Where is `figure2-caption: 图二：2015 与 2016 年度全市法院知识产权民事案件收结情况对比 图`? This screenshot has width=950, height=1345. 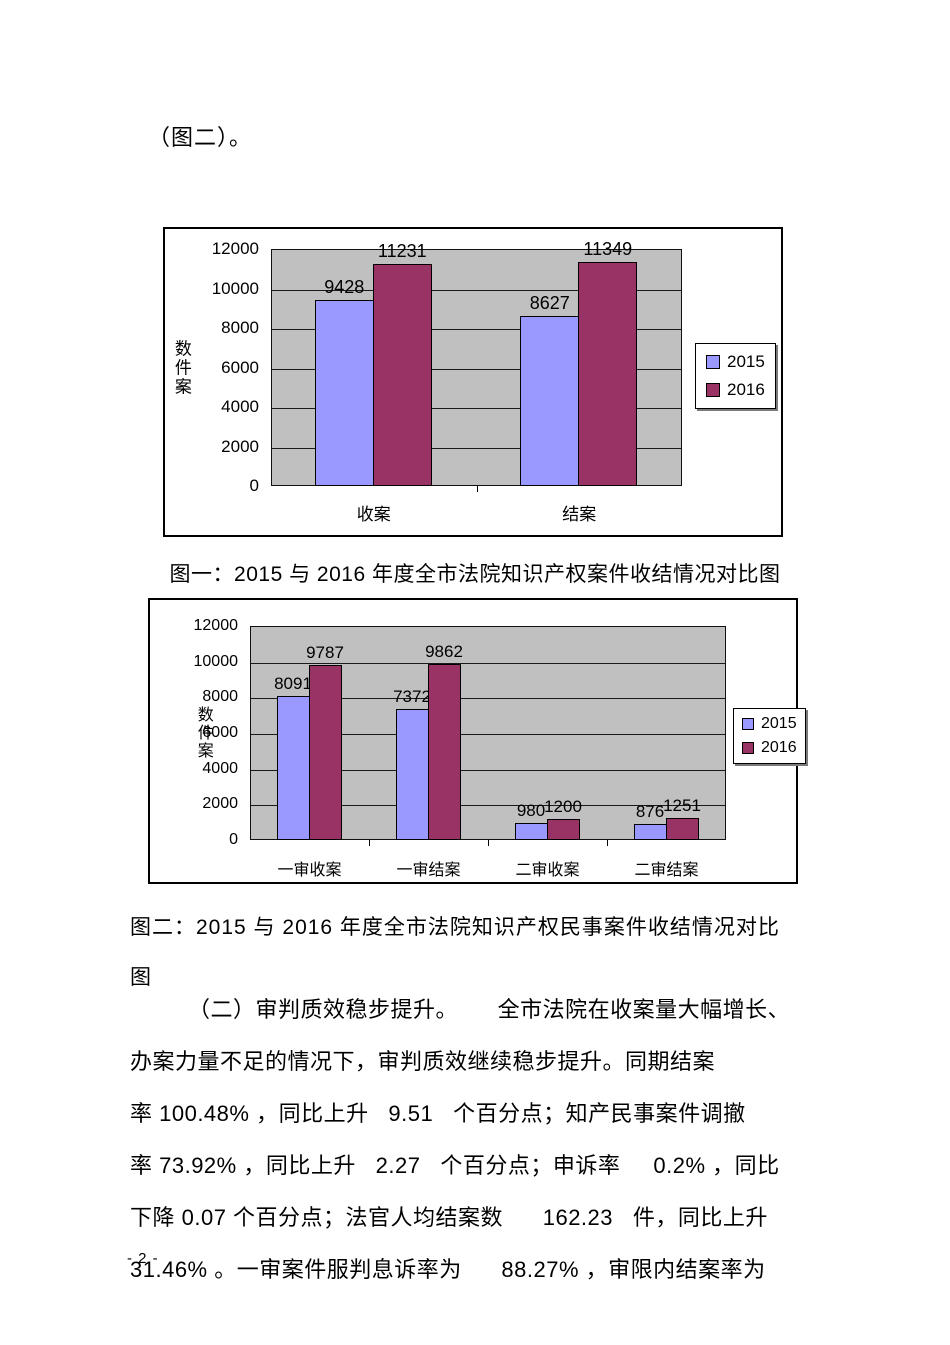 figure2-caption: 图二：2015 与 2016 年度全市法院知识产权民事案件收结情况对比 图 is located at coordinates (480, 953).